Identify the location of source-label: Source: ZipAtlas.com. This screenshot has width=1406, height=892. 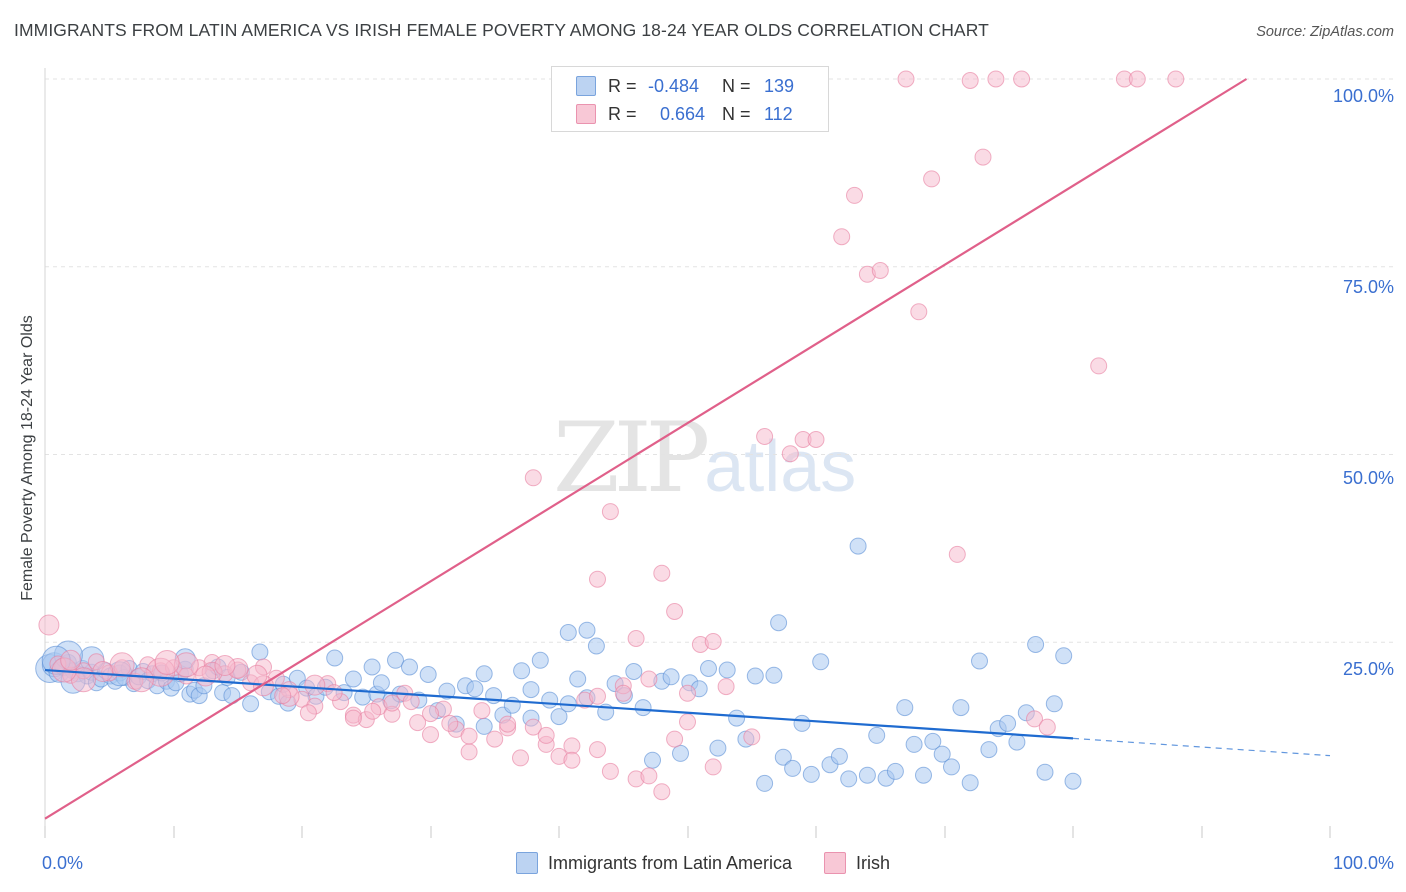
(1325, 32).